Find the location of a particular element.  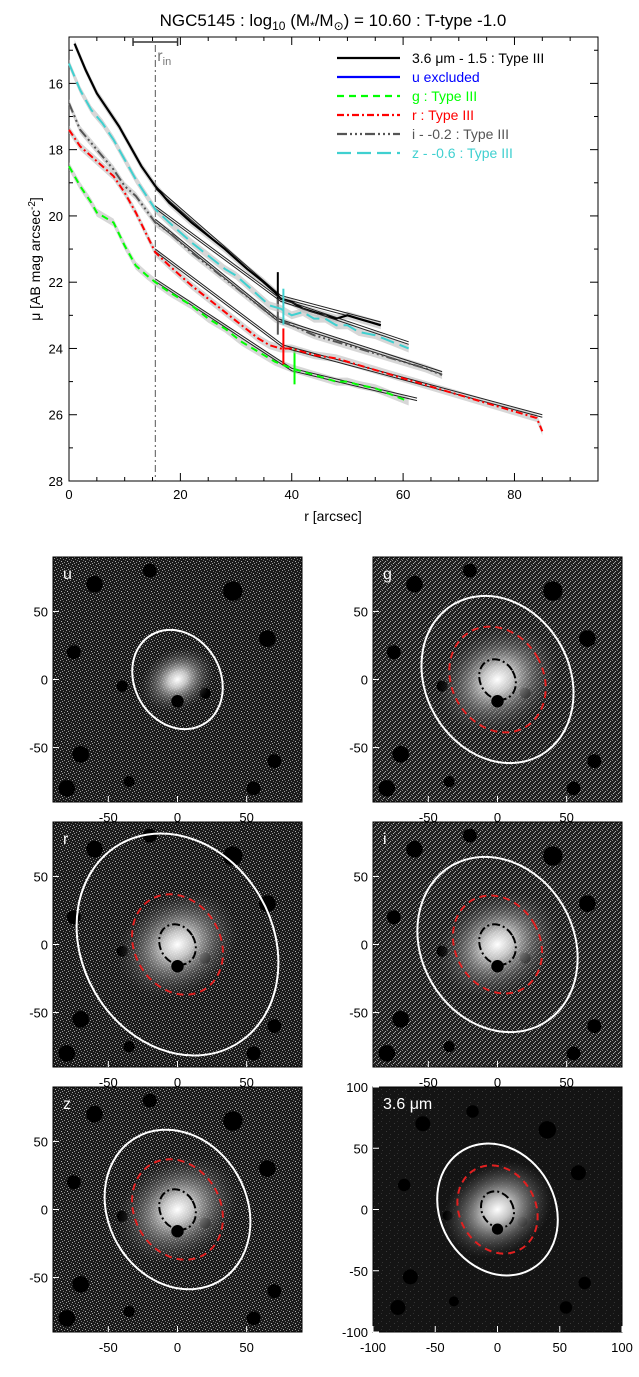

rin-label-main: r is located at coordinates (160, 56).